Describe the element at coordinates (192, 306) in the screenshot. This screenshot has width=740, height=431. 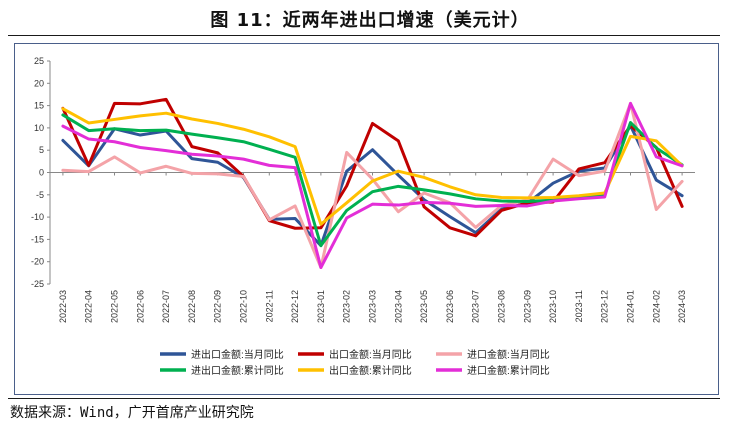
I see `x-tick-label: 2022-08` at that location.